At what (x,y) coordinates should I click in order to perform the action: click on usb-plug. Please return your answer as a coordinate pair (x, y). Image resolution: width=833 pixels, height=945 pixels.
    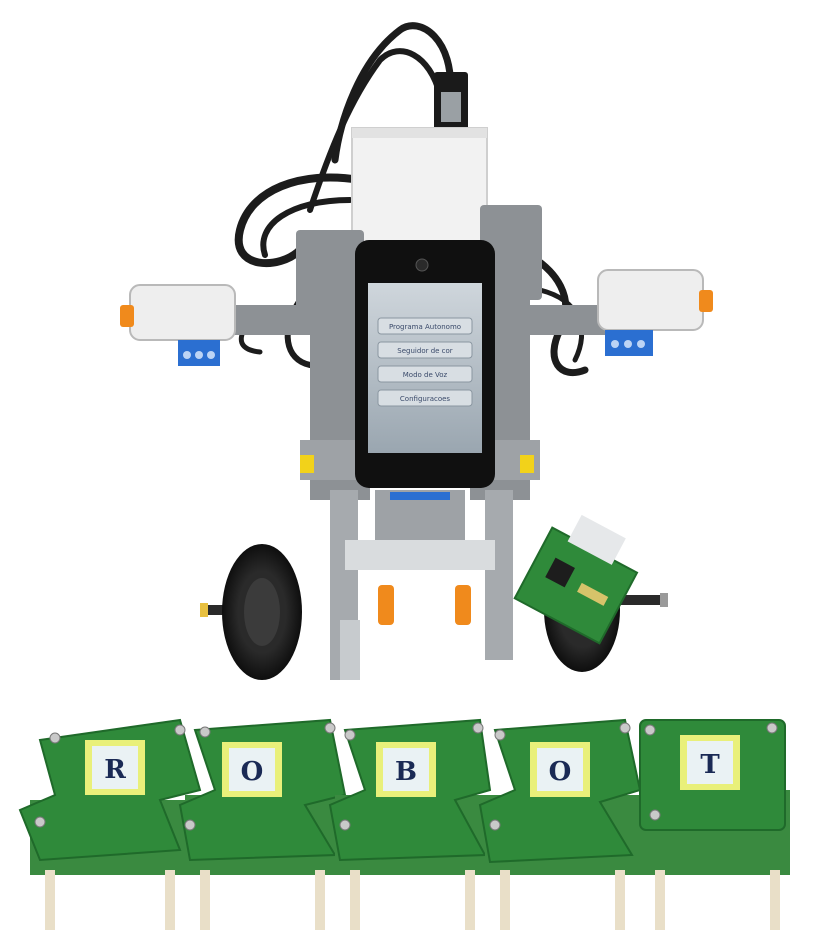
    Looking at the image, I should click on (451, 101).